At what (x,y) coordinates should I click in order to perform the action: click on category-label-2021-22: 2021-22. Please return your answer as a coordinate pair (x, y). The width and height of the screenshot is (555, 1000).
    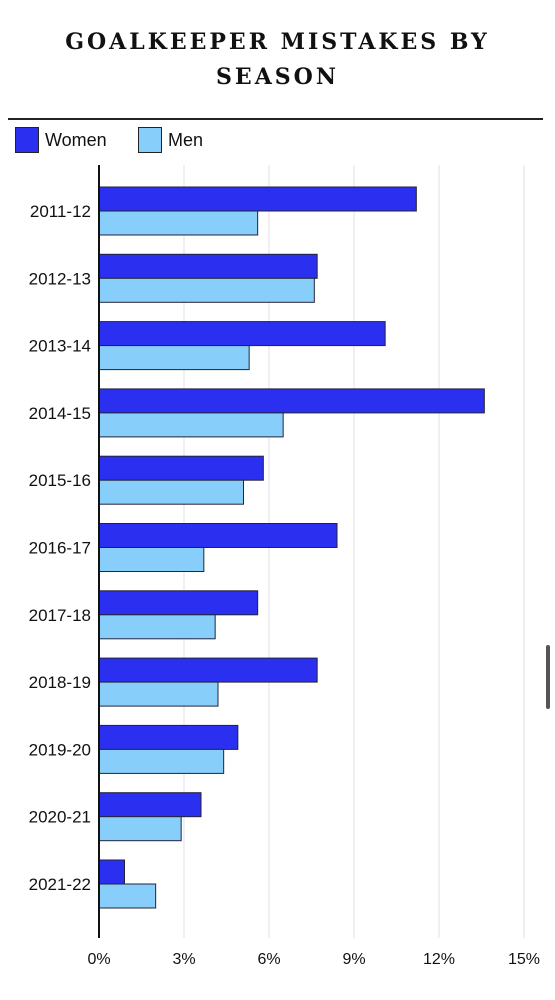
    Looking at the image, I should click on (60, 884).